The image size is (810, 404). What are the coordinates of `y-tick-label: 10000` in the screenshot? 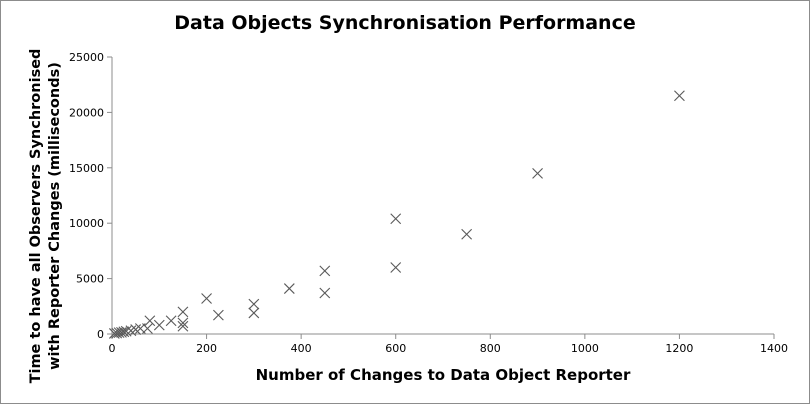 It's located at (86, 223).